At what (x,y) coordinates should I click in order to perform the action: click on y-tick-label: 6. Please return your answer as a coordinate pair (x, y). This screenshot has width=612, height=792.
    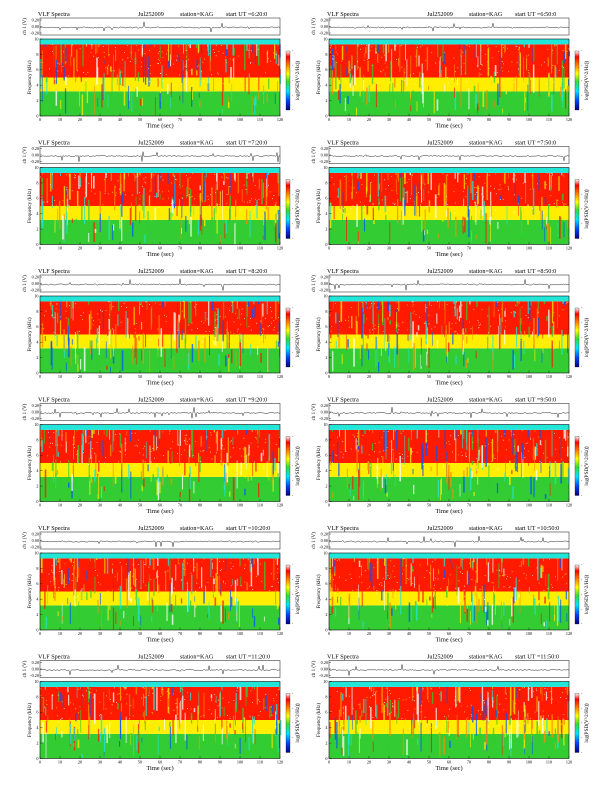
    Looking at the image, I should click on (326, 712).